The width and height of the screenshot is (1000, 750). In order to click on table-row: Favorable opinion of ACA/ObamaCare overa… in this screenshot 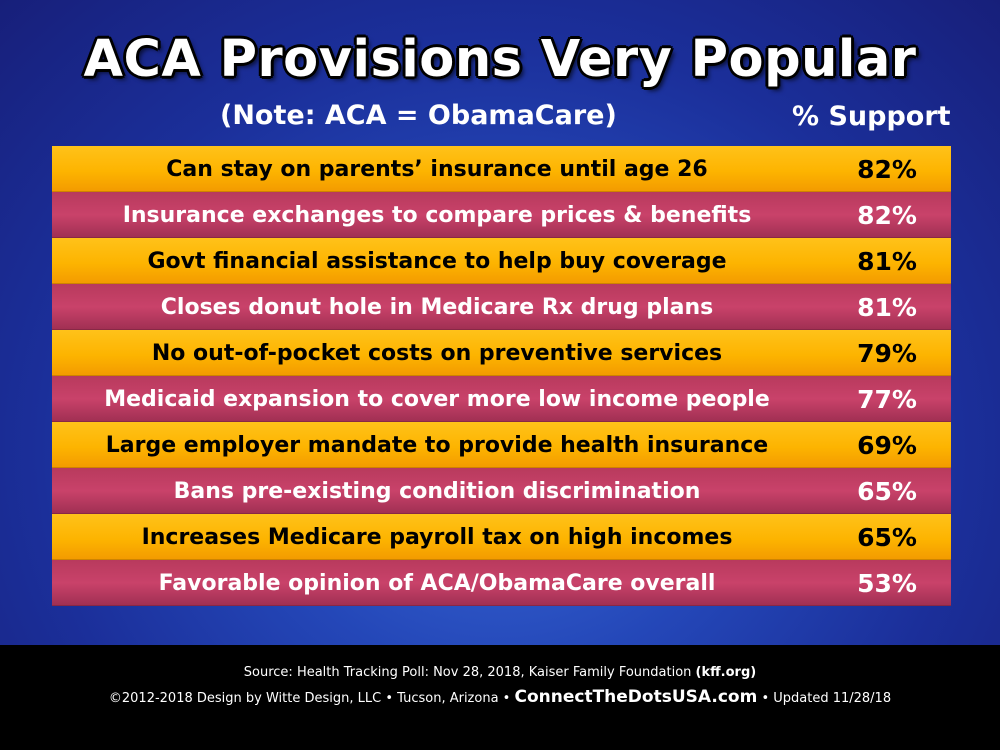, I will do `click(501, 583)`.